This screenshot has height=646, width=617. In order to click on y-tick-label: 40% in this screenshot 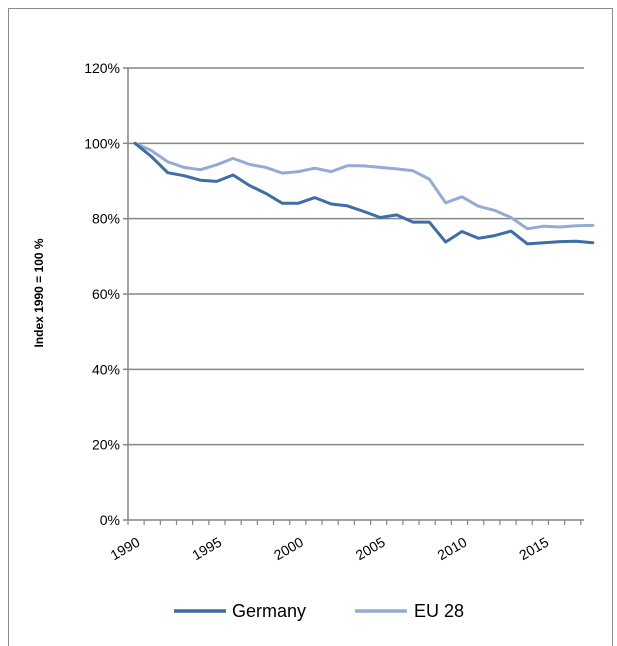, I will do `click(106, 369)`.